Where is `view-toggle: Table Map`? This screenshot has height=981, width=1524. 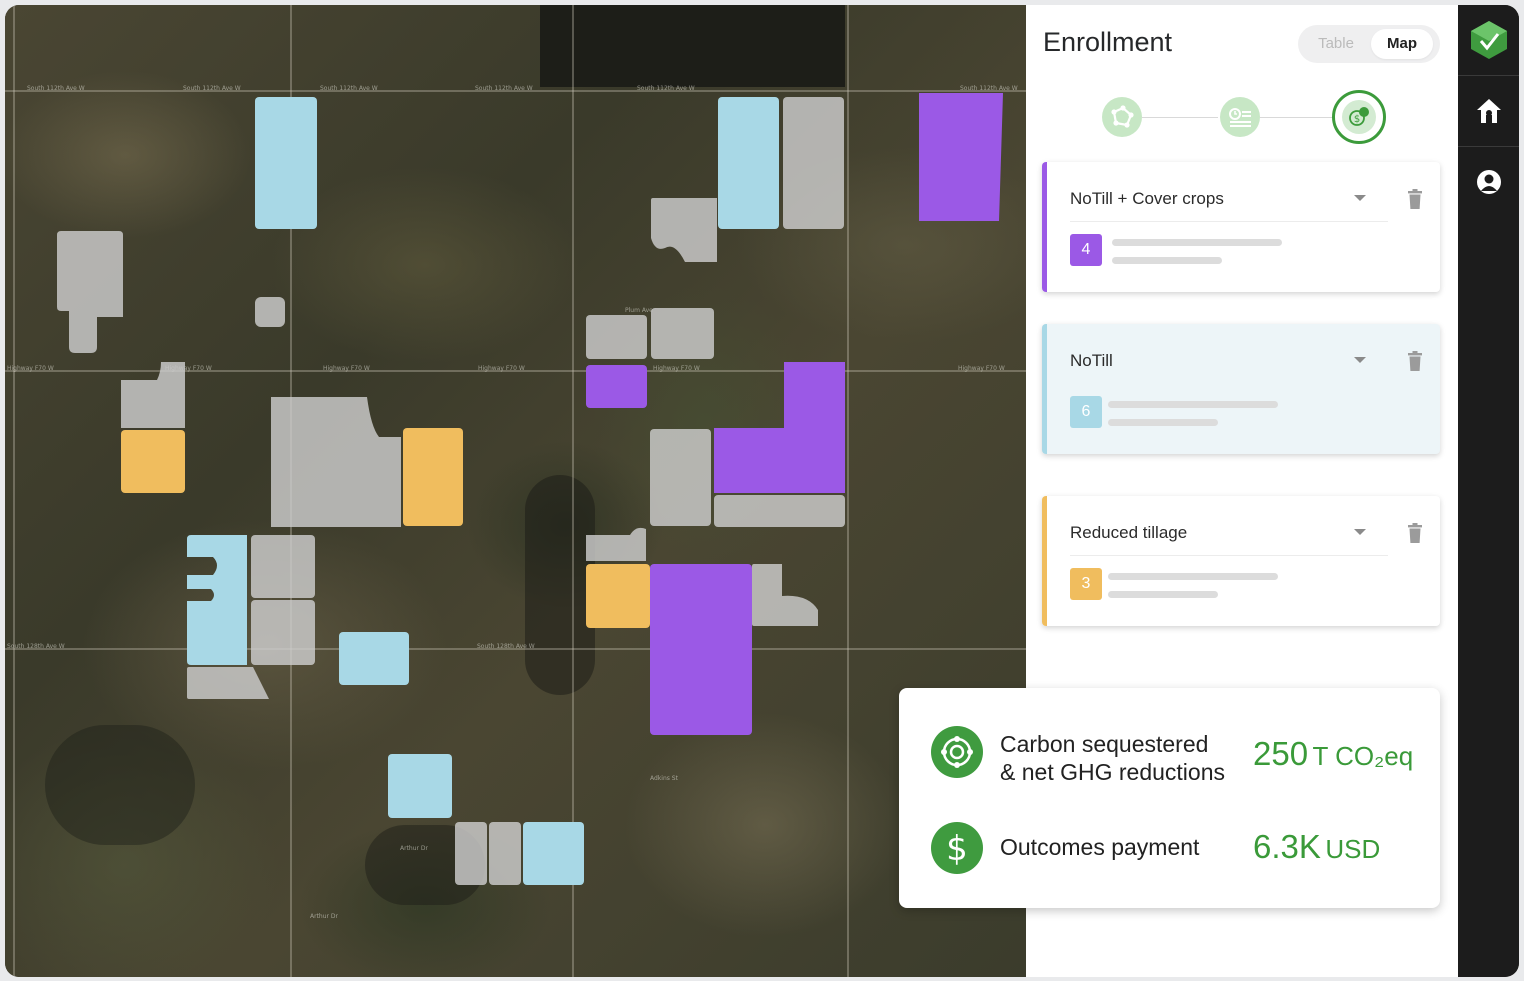 view-toggle: Table Map is located at coordinates (1369, 44).